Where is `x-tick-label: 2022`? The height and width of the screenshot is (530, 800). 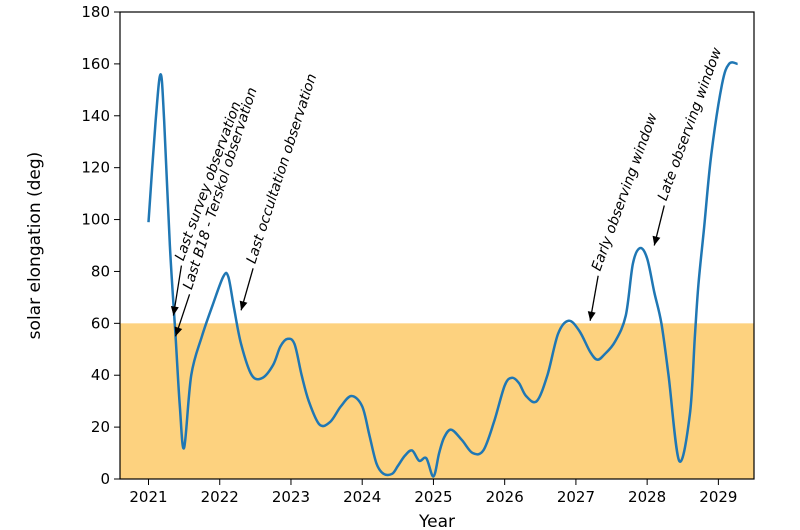
x-tick-label: 2022 is located at coordinates (220, 497).